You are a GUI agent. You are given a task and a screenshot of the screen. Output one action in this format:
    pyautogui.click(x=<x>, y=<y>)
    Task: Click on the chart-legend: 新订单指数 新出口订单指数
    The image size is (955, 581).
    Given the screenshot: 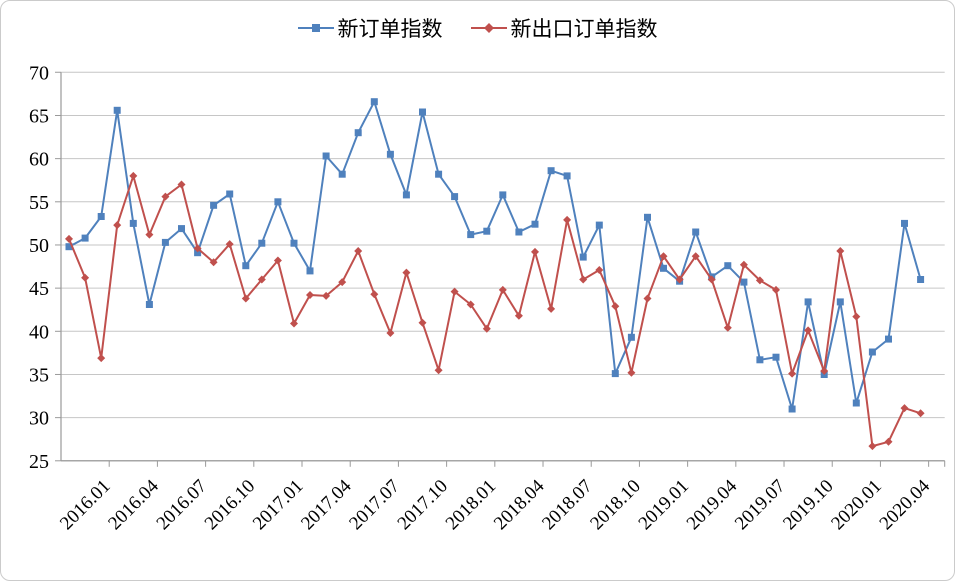 What is the action you would take?
    pyautogui.click(x=477, y=28)
    